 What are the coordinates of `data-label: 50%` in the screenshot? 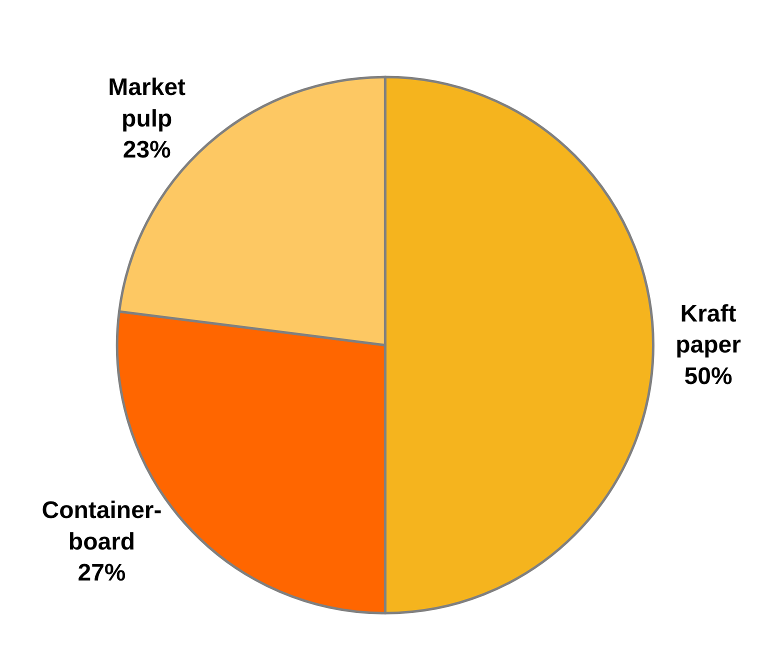 It's located at (708, 376).